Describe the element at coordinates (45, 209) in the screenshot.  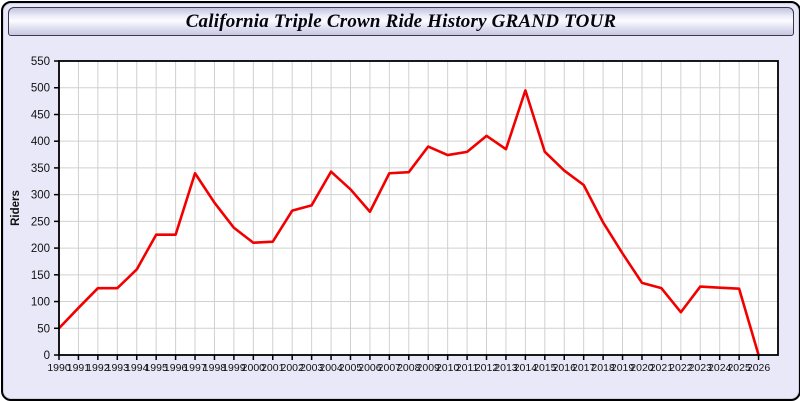
I see `y-axis-labels: 0 50 100 150 200 250 300 350 400 450 500 550` at that location.